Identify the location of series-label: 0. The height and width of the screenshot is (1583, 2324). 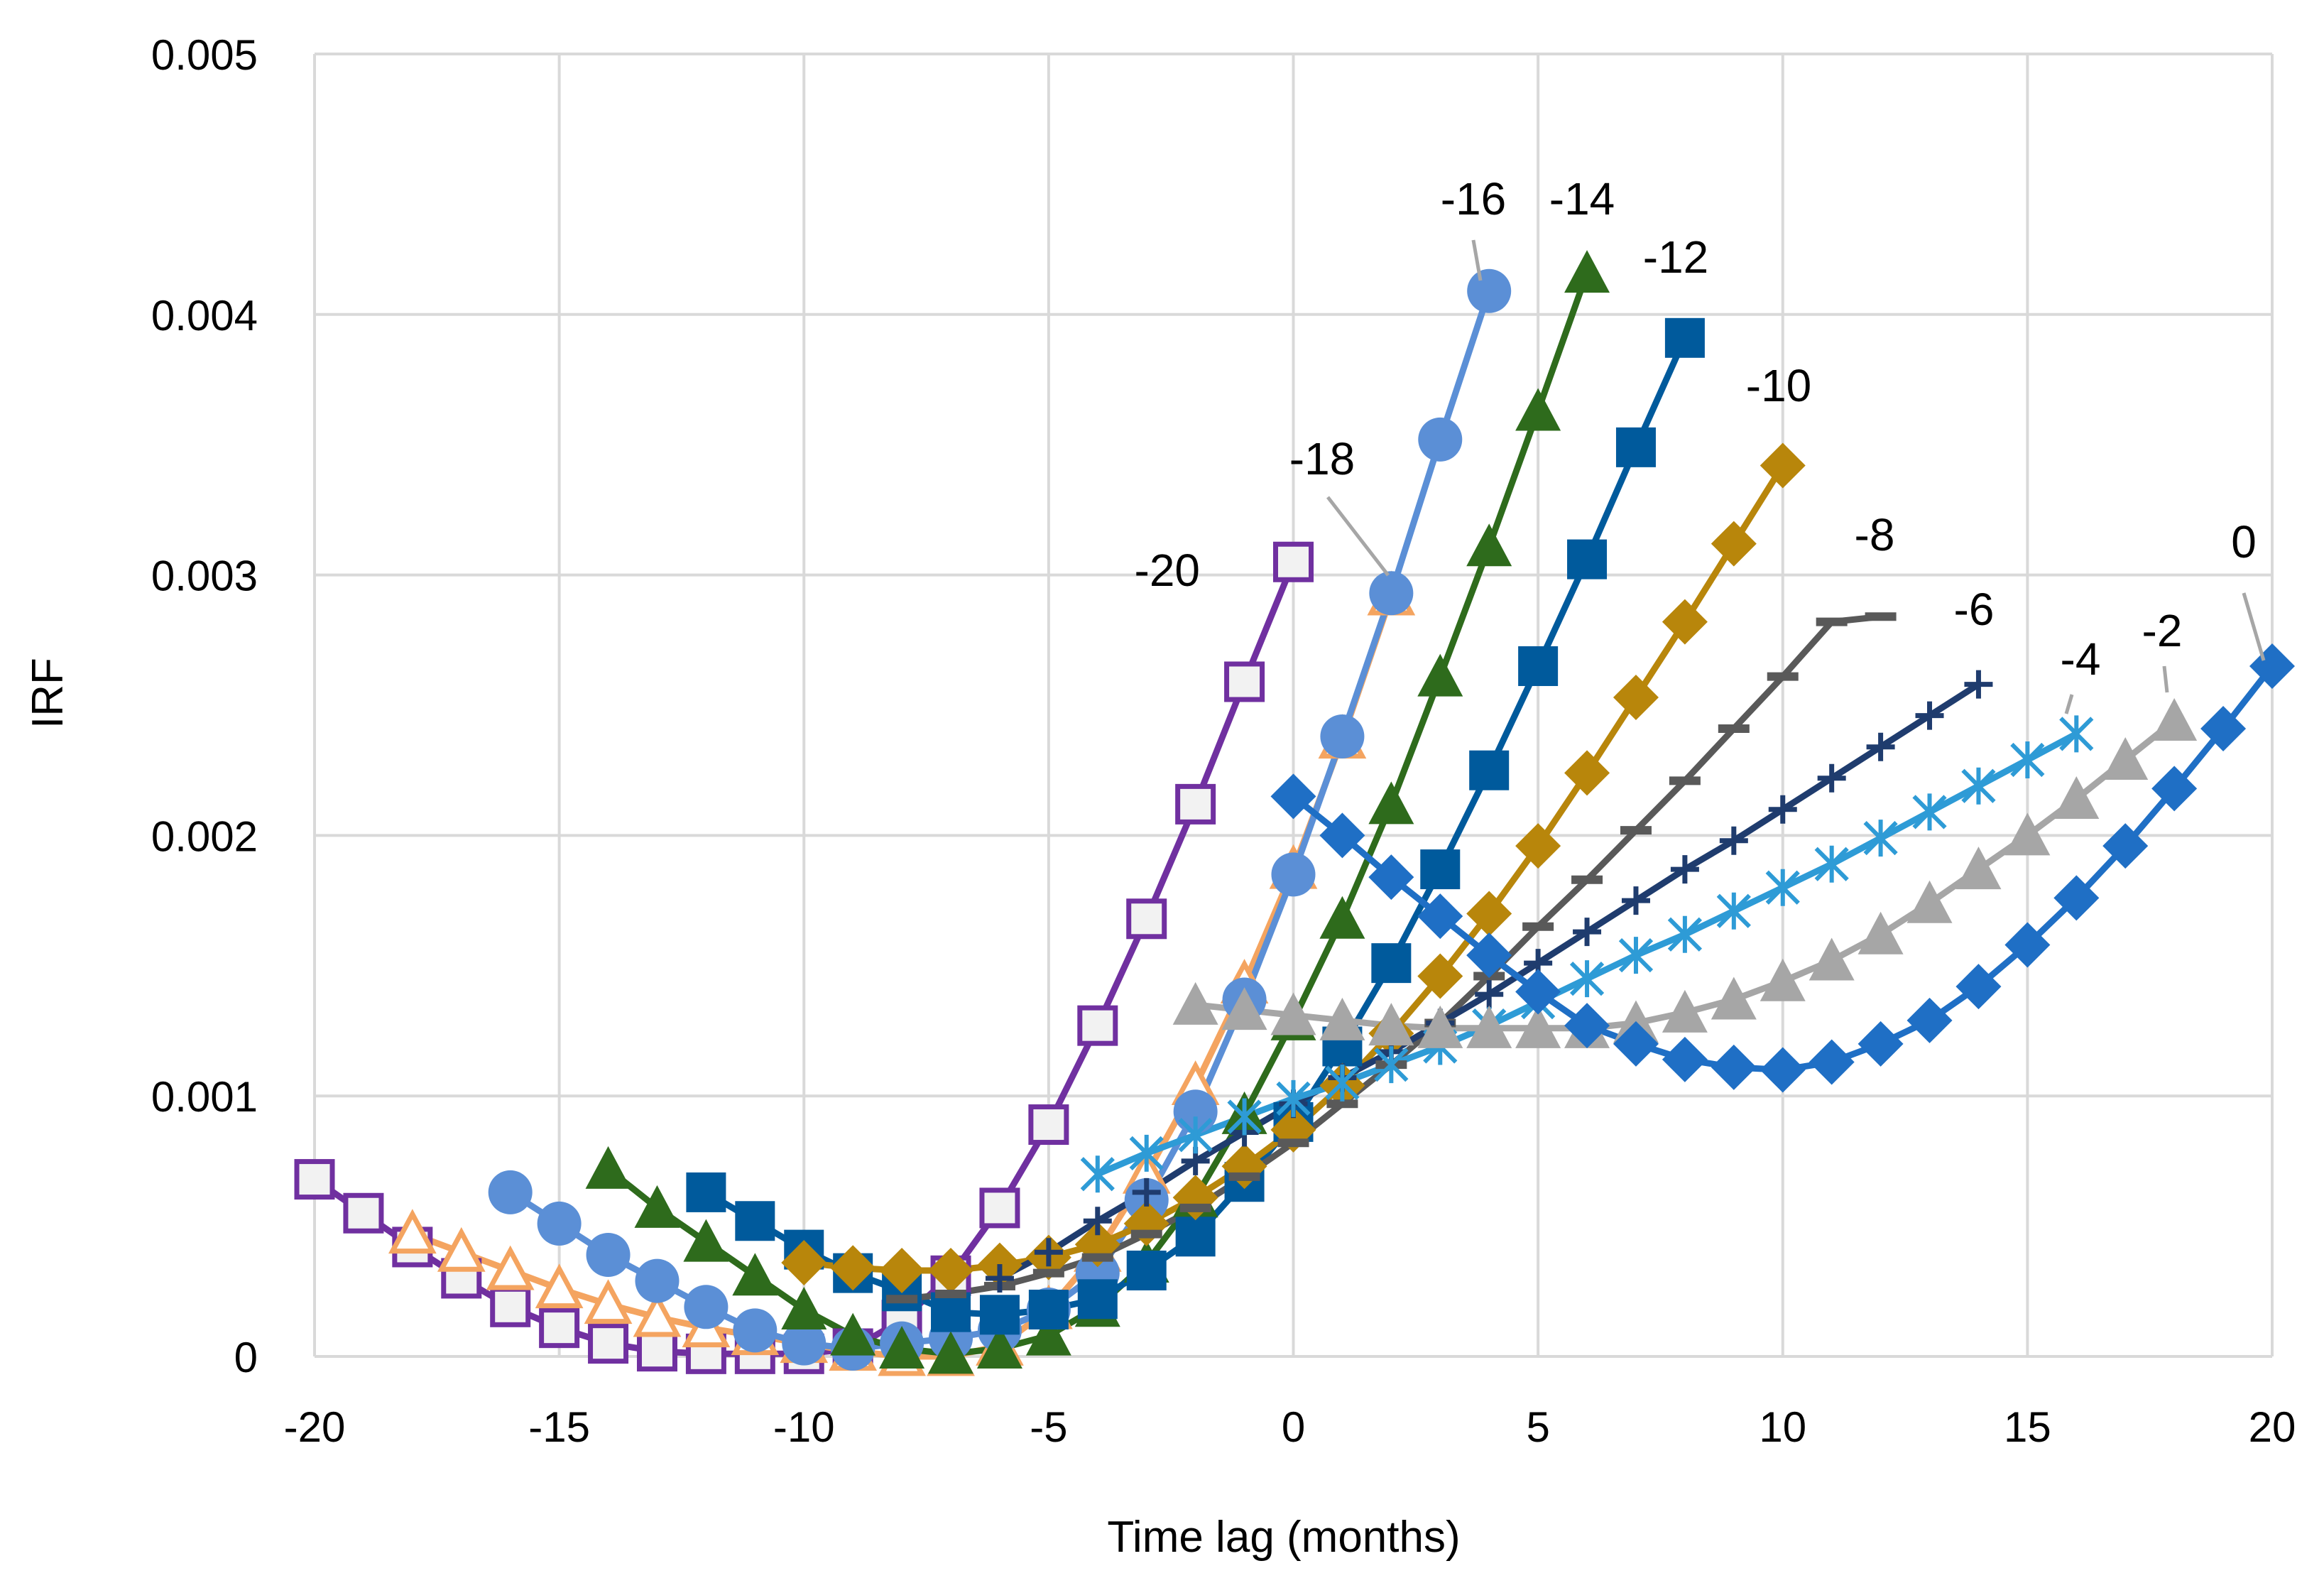
(2244, 542).